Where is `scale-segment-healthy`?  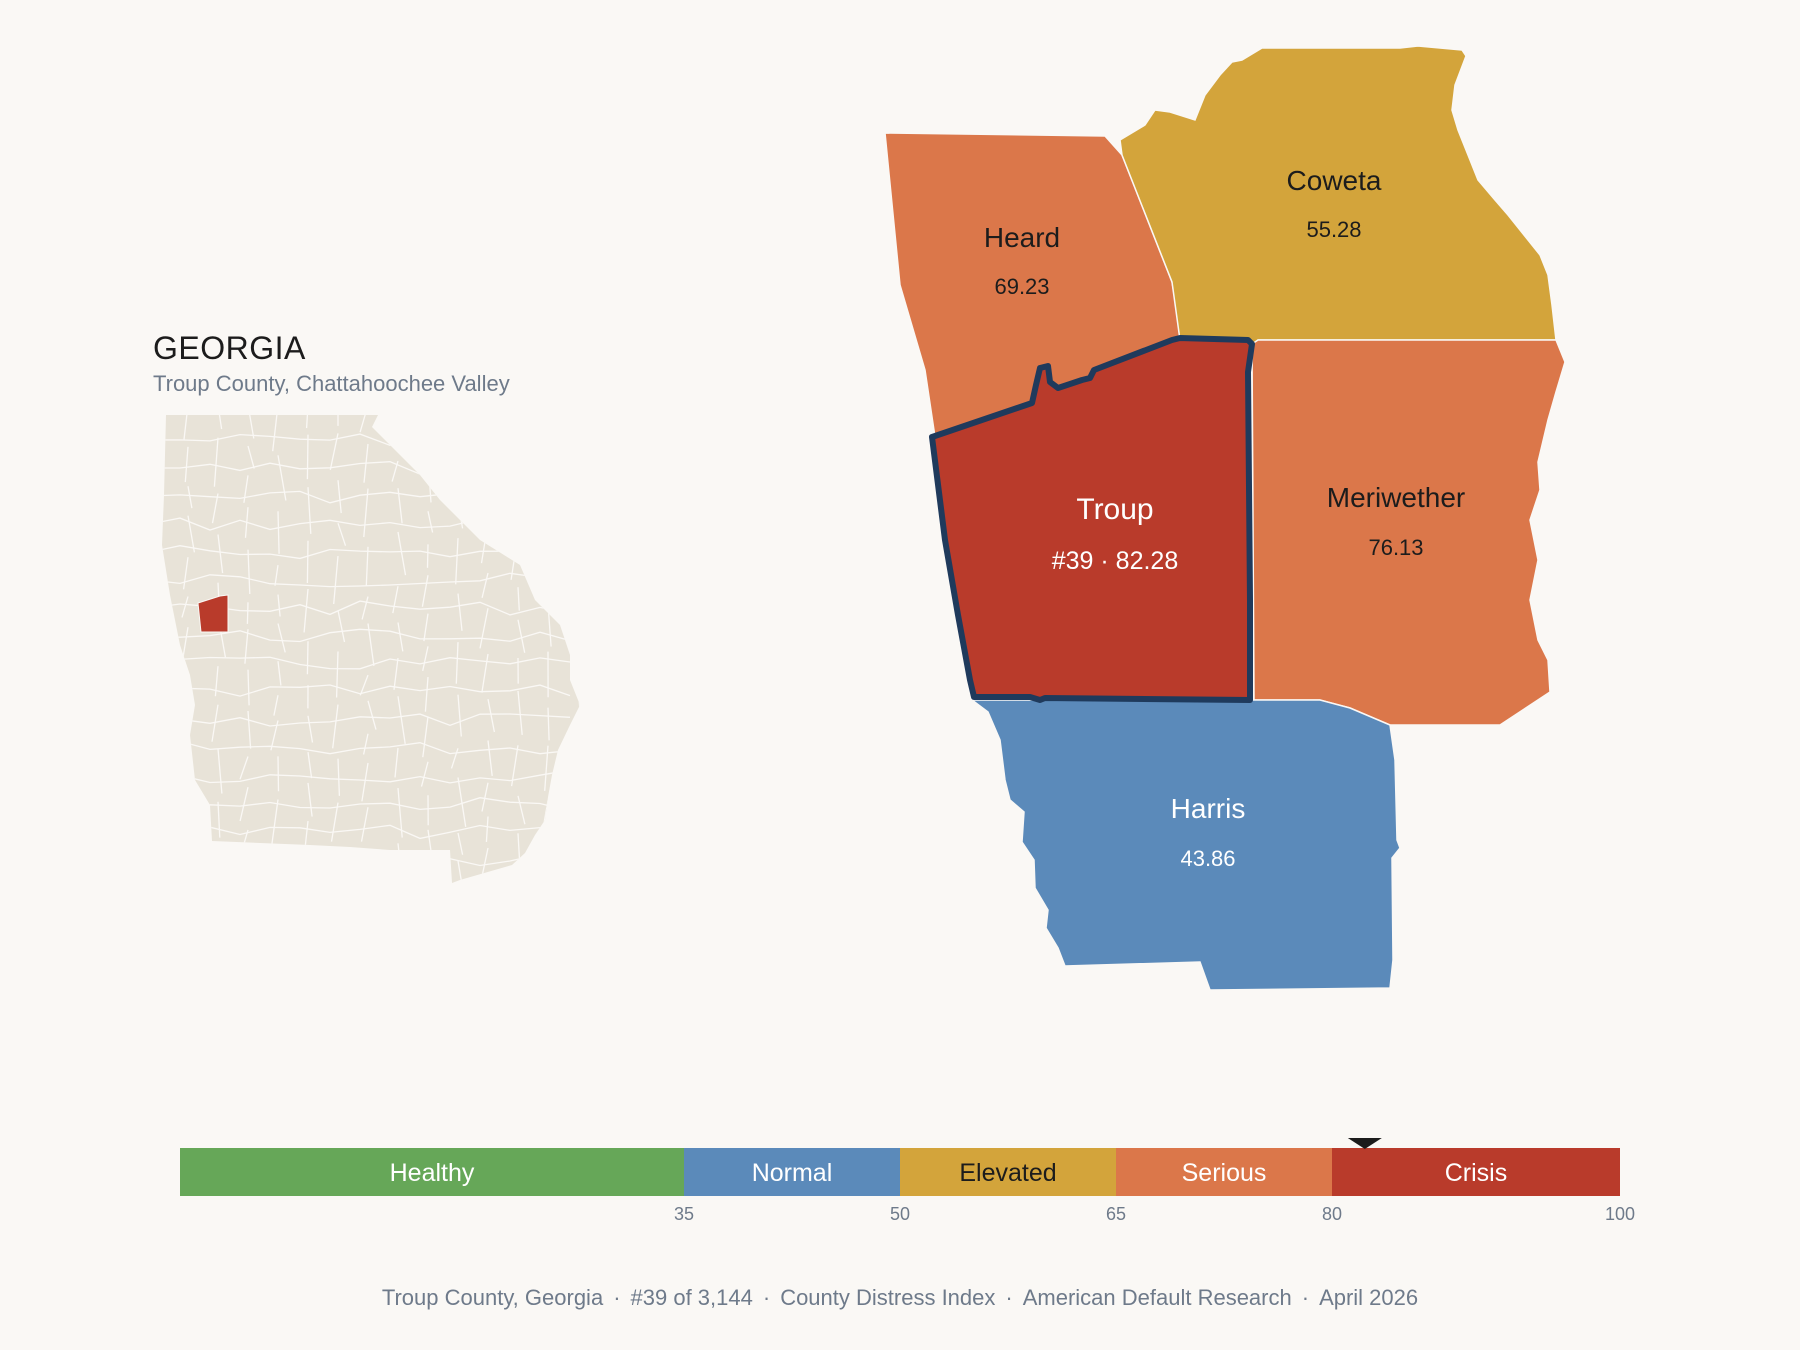 scale-segment-healthy is located at coordinates (432, 1172).